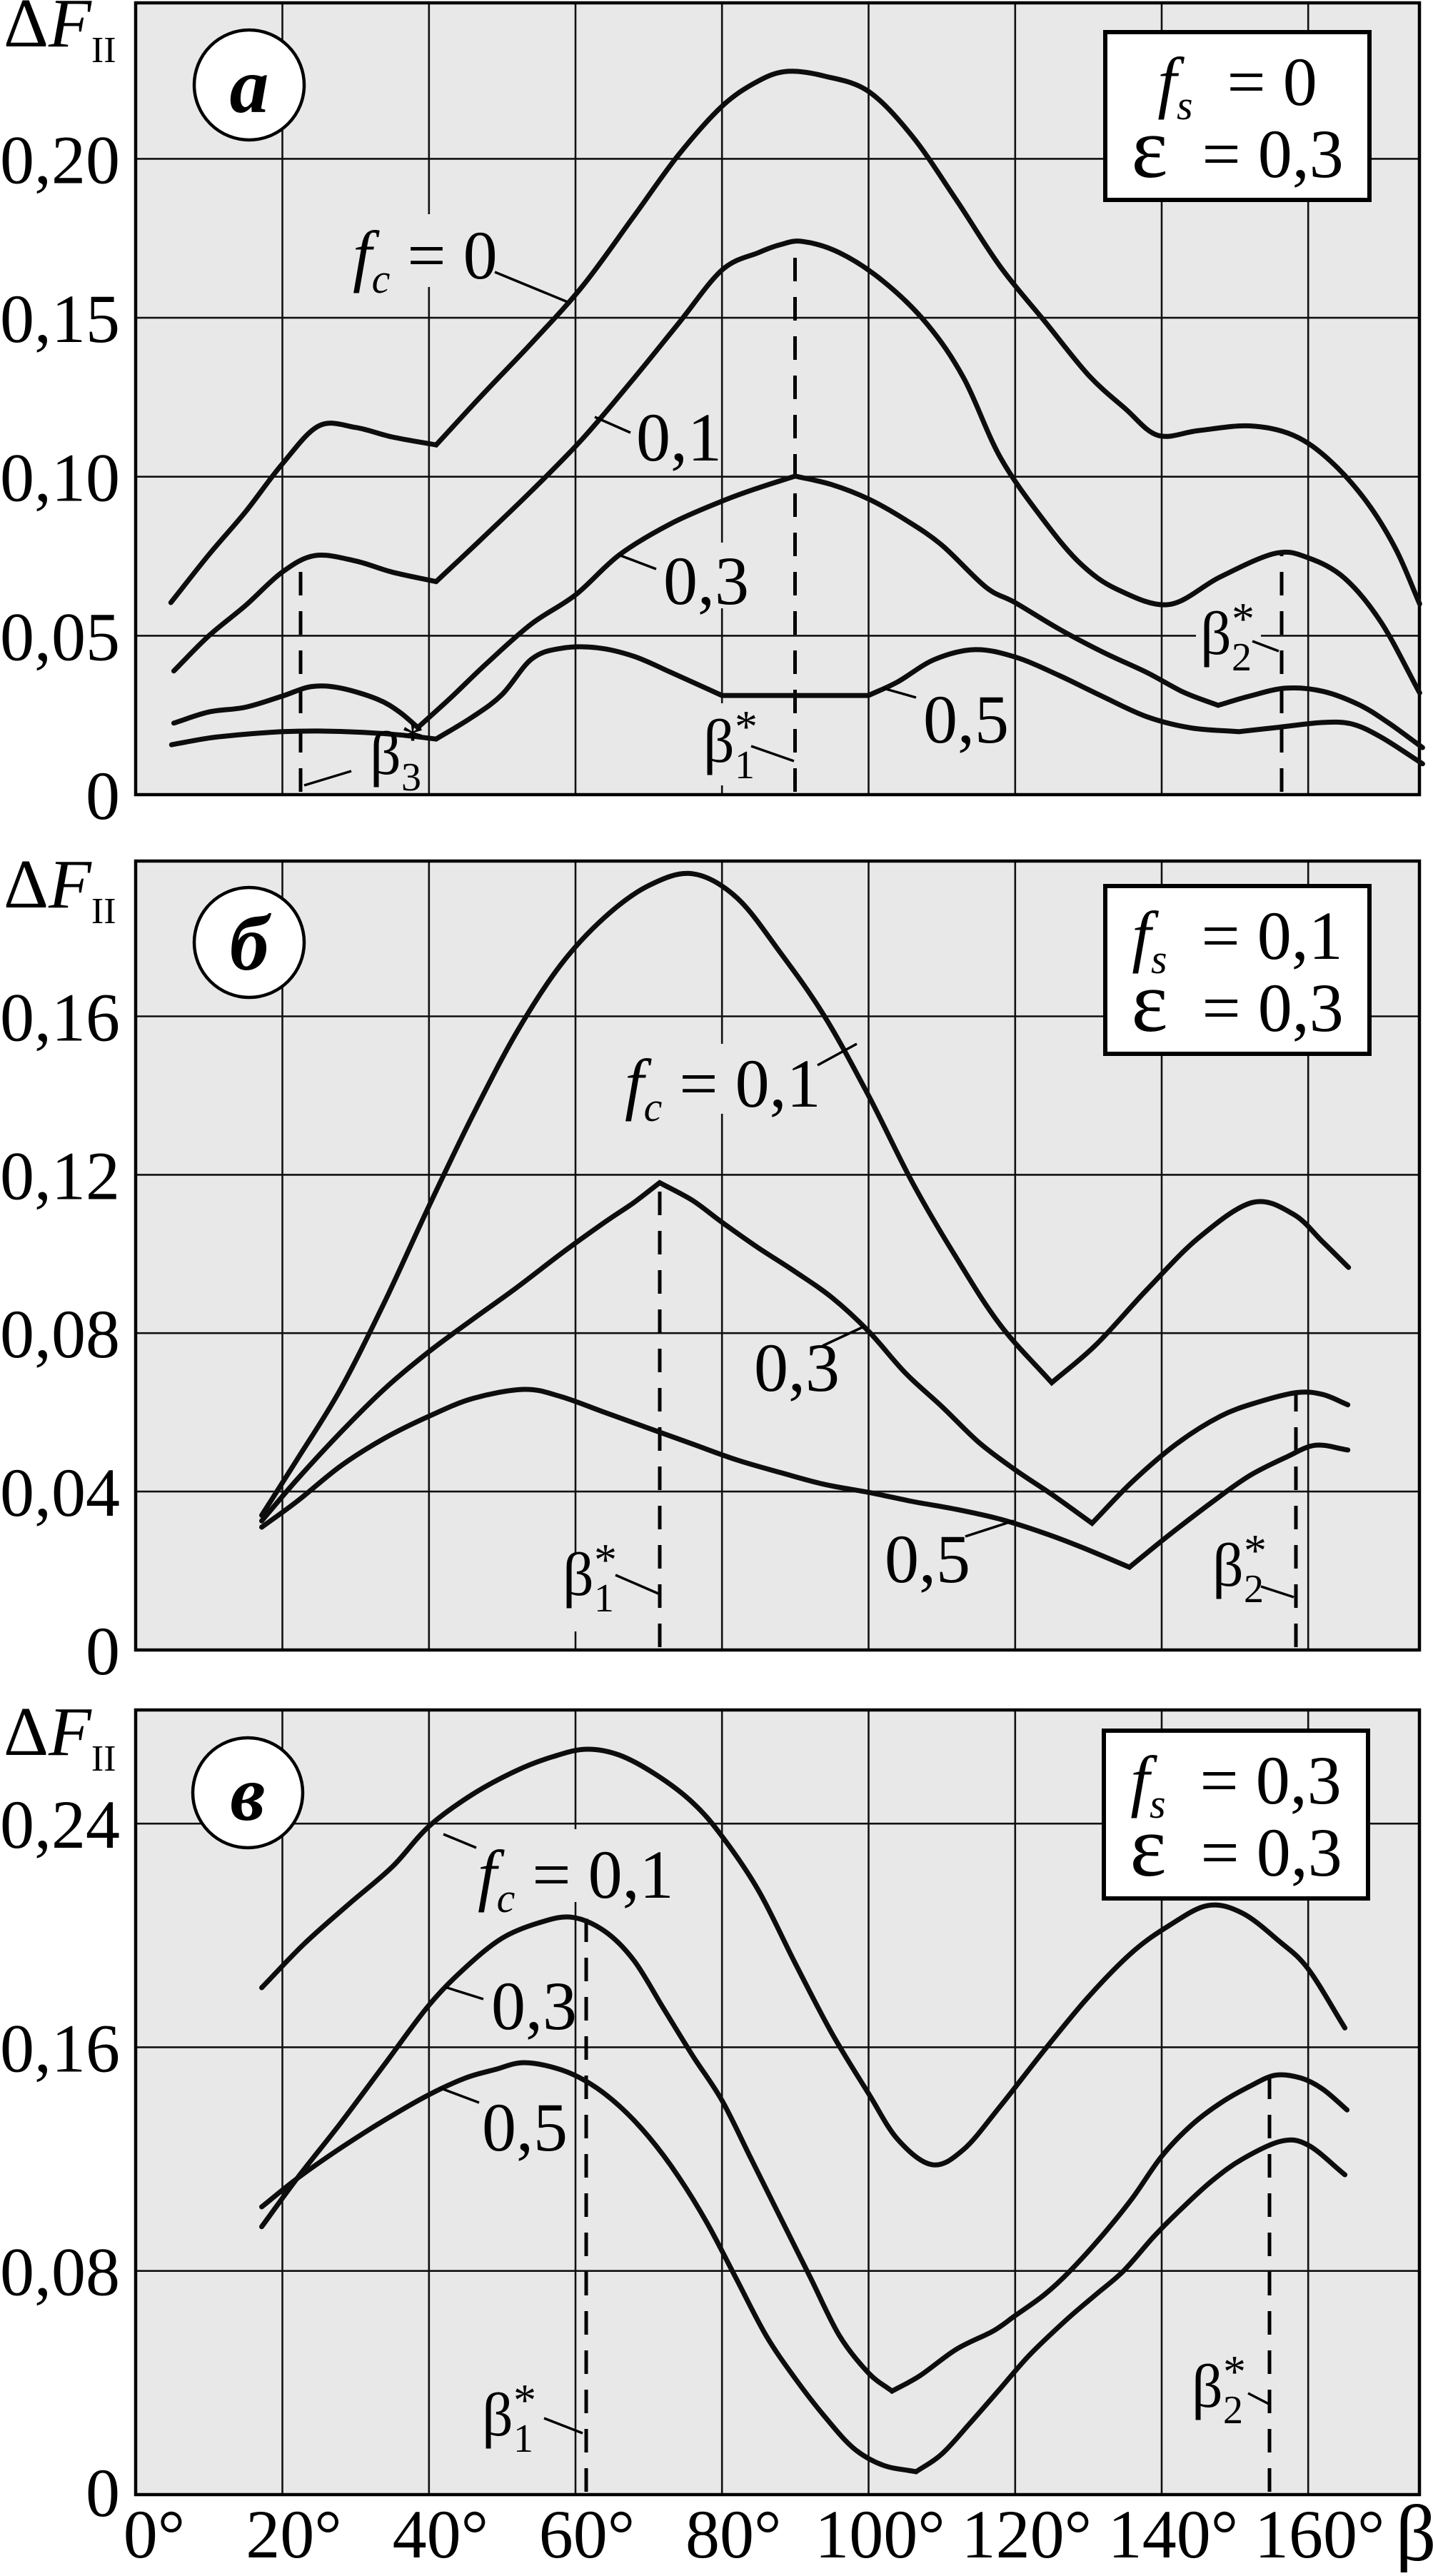  Describe the element at coordinates (587, 2534) in the screenshot. I see `svg-text: 60°` at that location.